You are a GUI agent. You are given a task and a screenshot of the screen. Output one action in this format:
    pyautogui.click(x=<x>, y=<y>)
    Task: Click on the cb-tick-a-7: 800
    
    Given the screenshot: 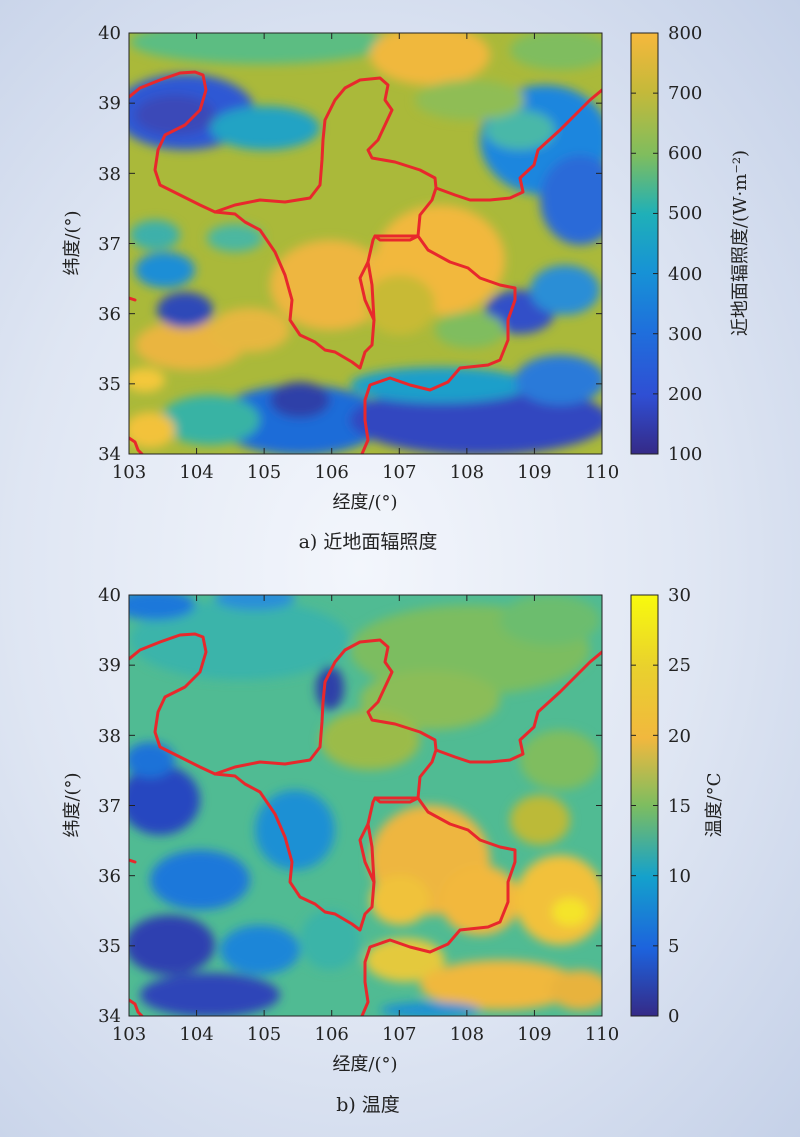 What is the action you would take?
    pyautogui.click(x=685, y=33)
    